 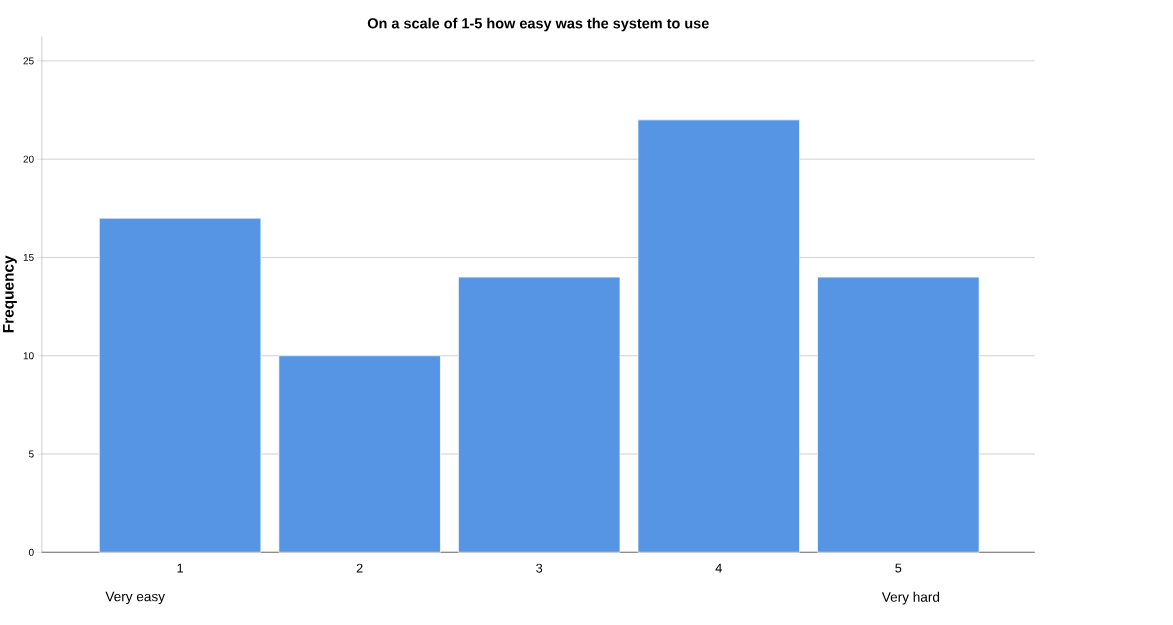 I want to click on y-tick-label: 10, so click(x=28, y=356).